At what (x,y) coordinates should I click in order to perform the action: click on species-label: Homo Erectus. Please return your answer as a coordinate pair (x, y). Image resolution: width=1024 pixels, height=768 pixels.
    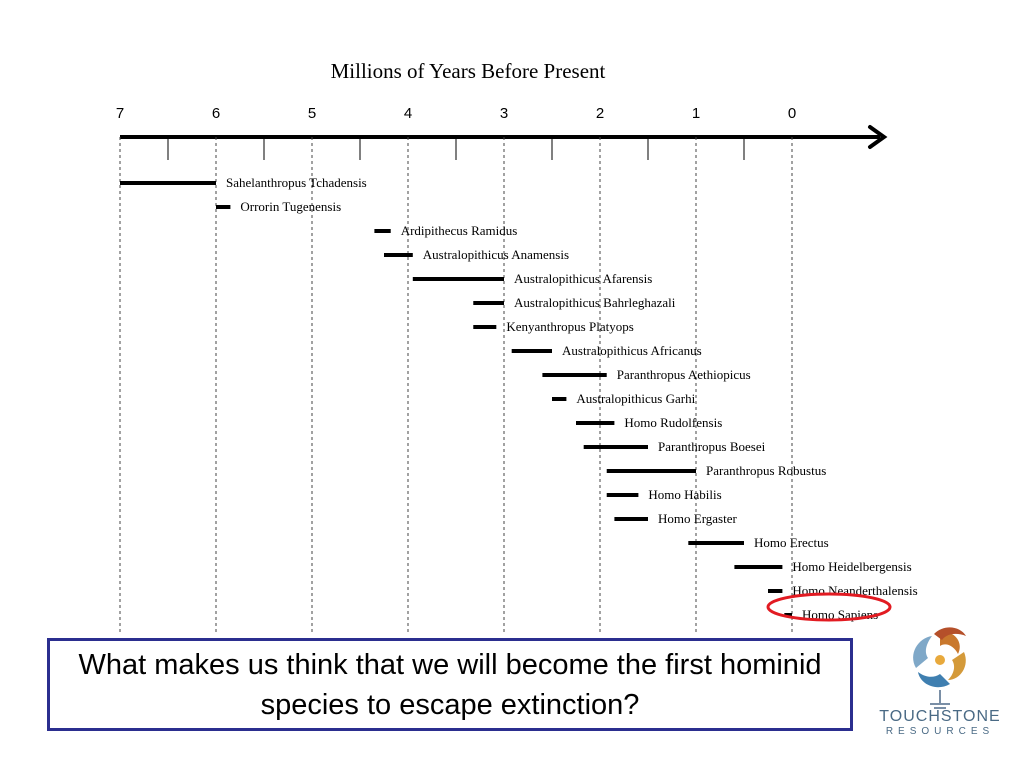
    Looking at the image, I should click on (791, 542).